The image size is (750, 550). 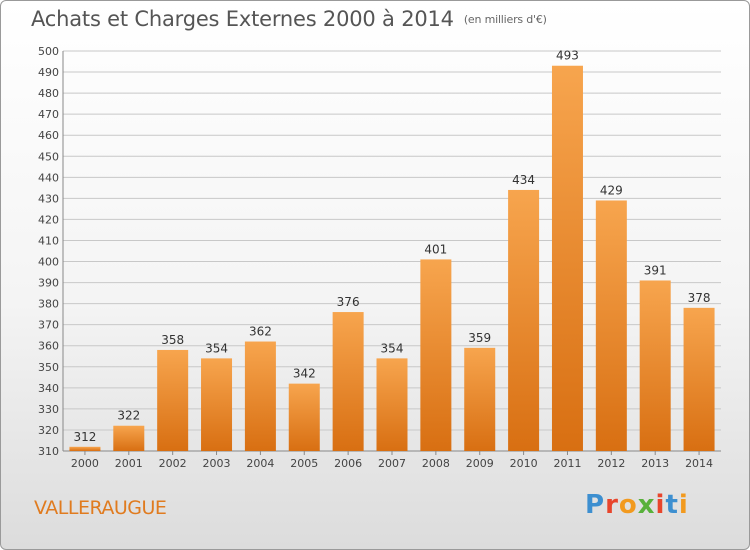 I want to click on data-label-2006: 376, so click(x=348, y=302).